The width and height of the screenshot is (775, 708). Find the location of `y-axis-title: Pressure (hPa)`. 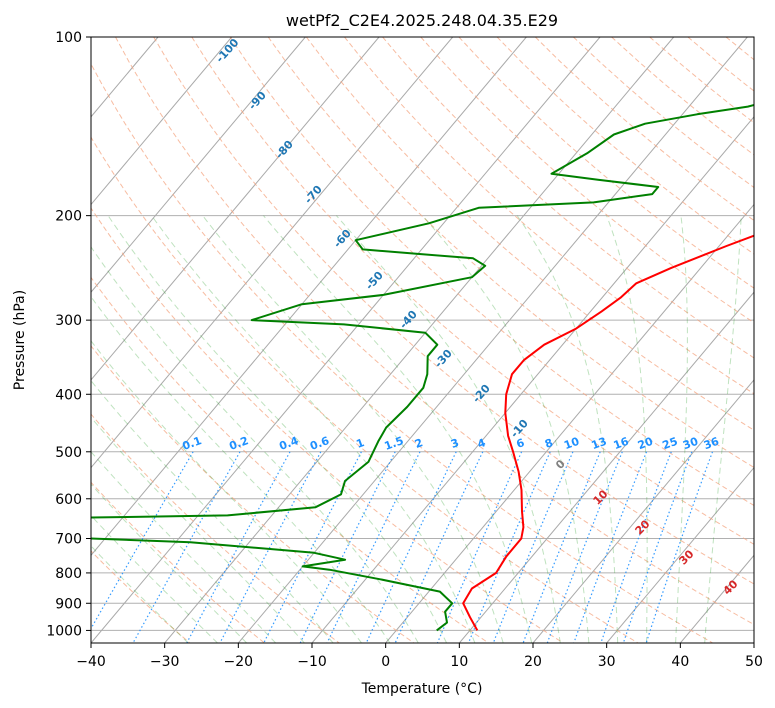

y-axis-title: Pressure (hPa) is located at coordinates (20, 340).